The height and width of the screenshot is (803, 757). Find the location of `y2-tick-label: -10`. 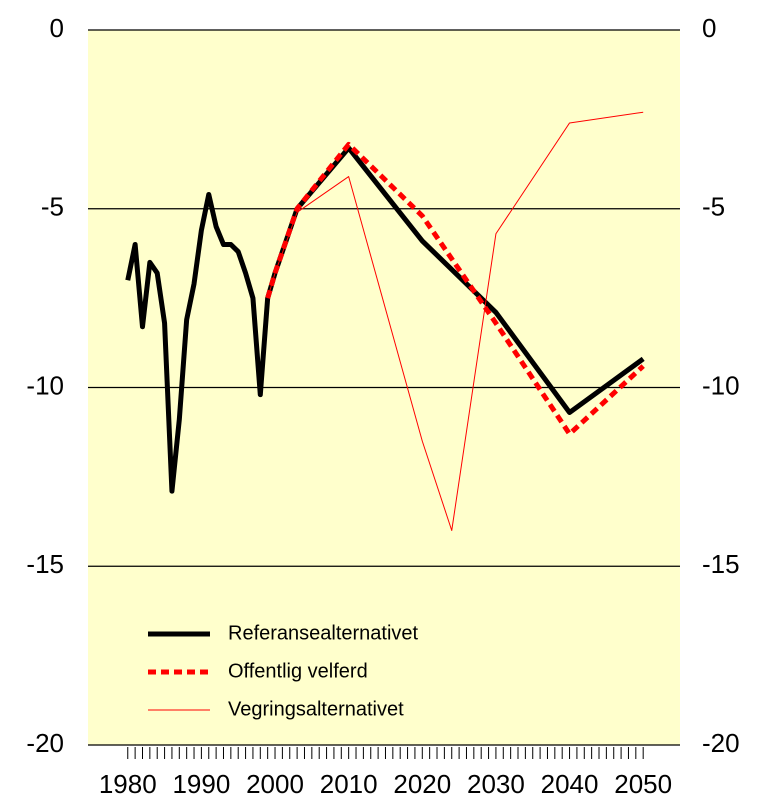

y2-tick-label: -10 is located at coordinates (721, 385).